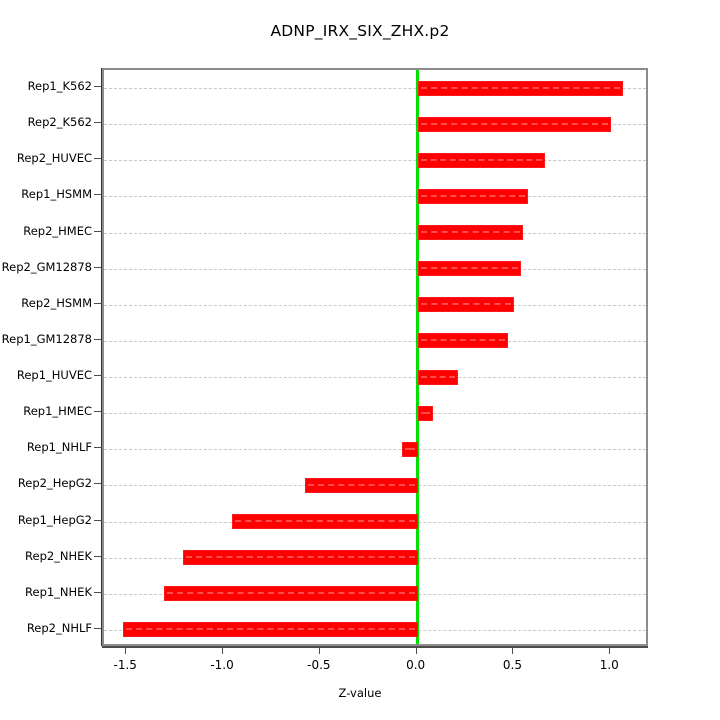  What do you see at coordinates (46, 266) in the screenshot?
I see `y-tick-label: Rep2_GM12878` at bounding box center [46, 266].